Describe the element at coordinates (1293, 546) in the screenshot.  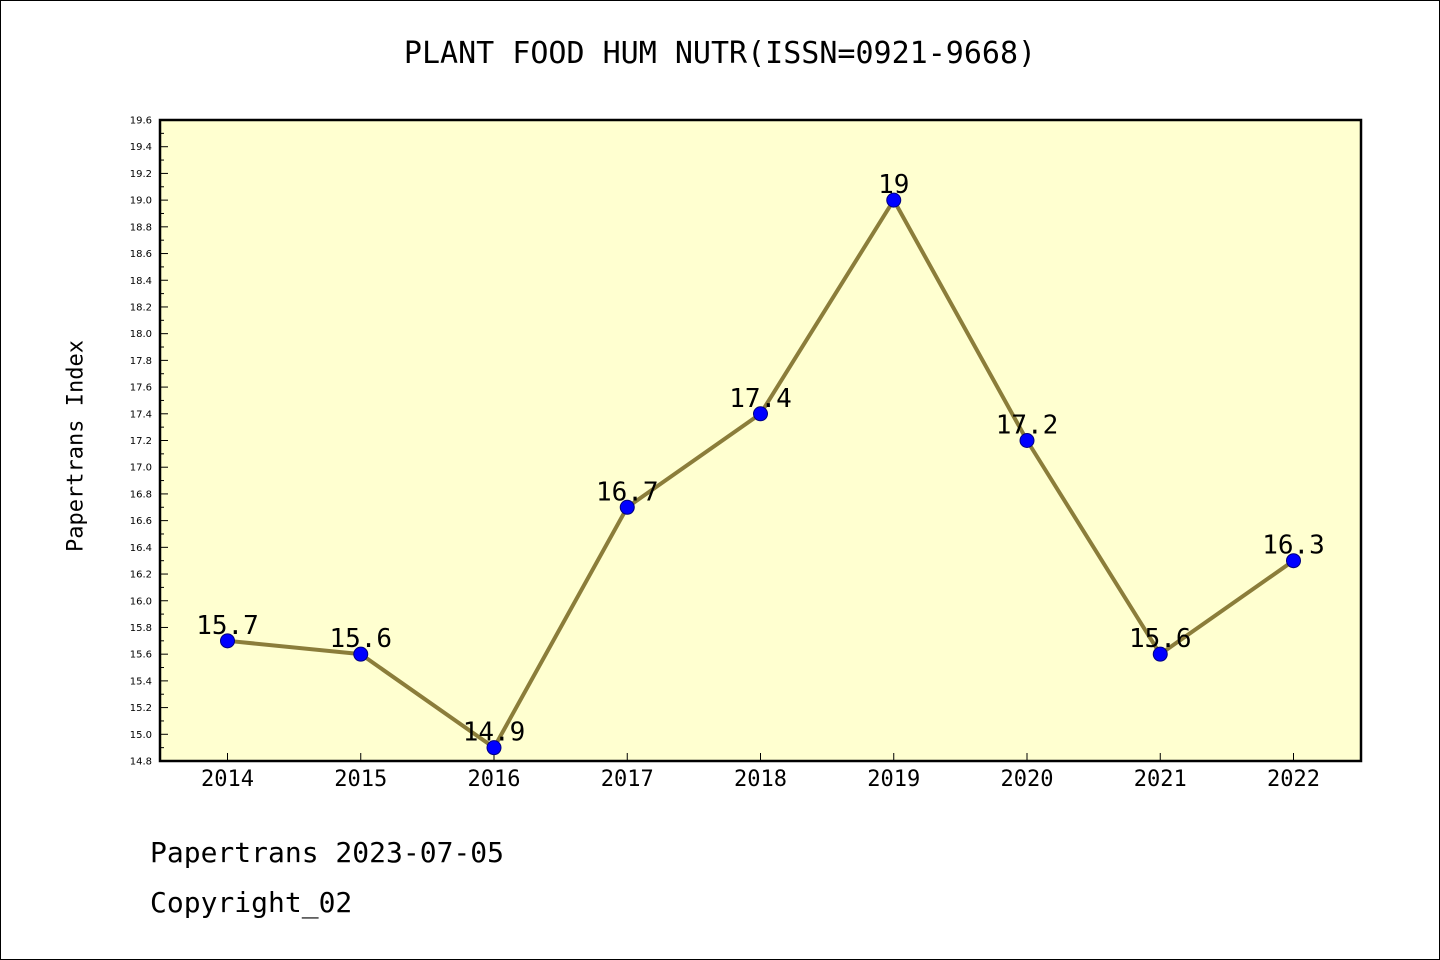
I see `data-label: 16.3` at that location.